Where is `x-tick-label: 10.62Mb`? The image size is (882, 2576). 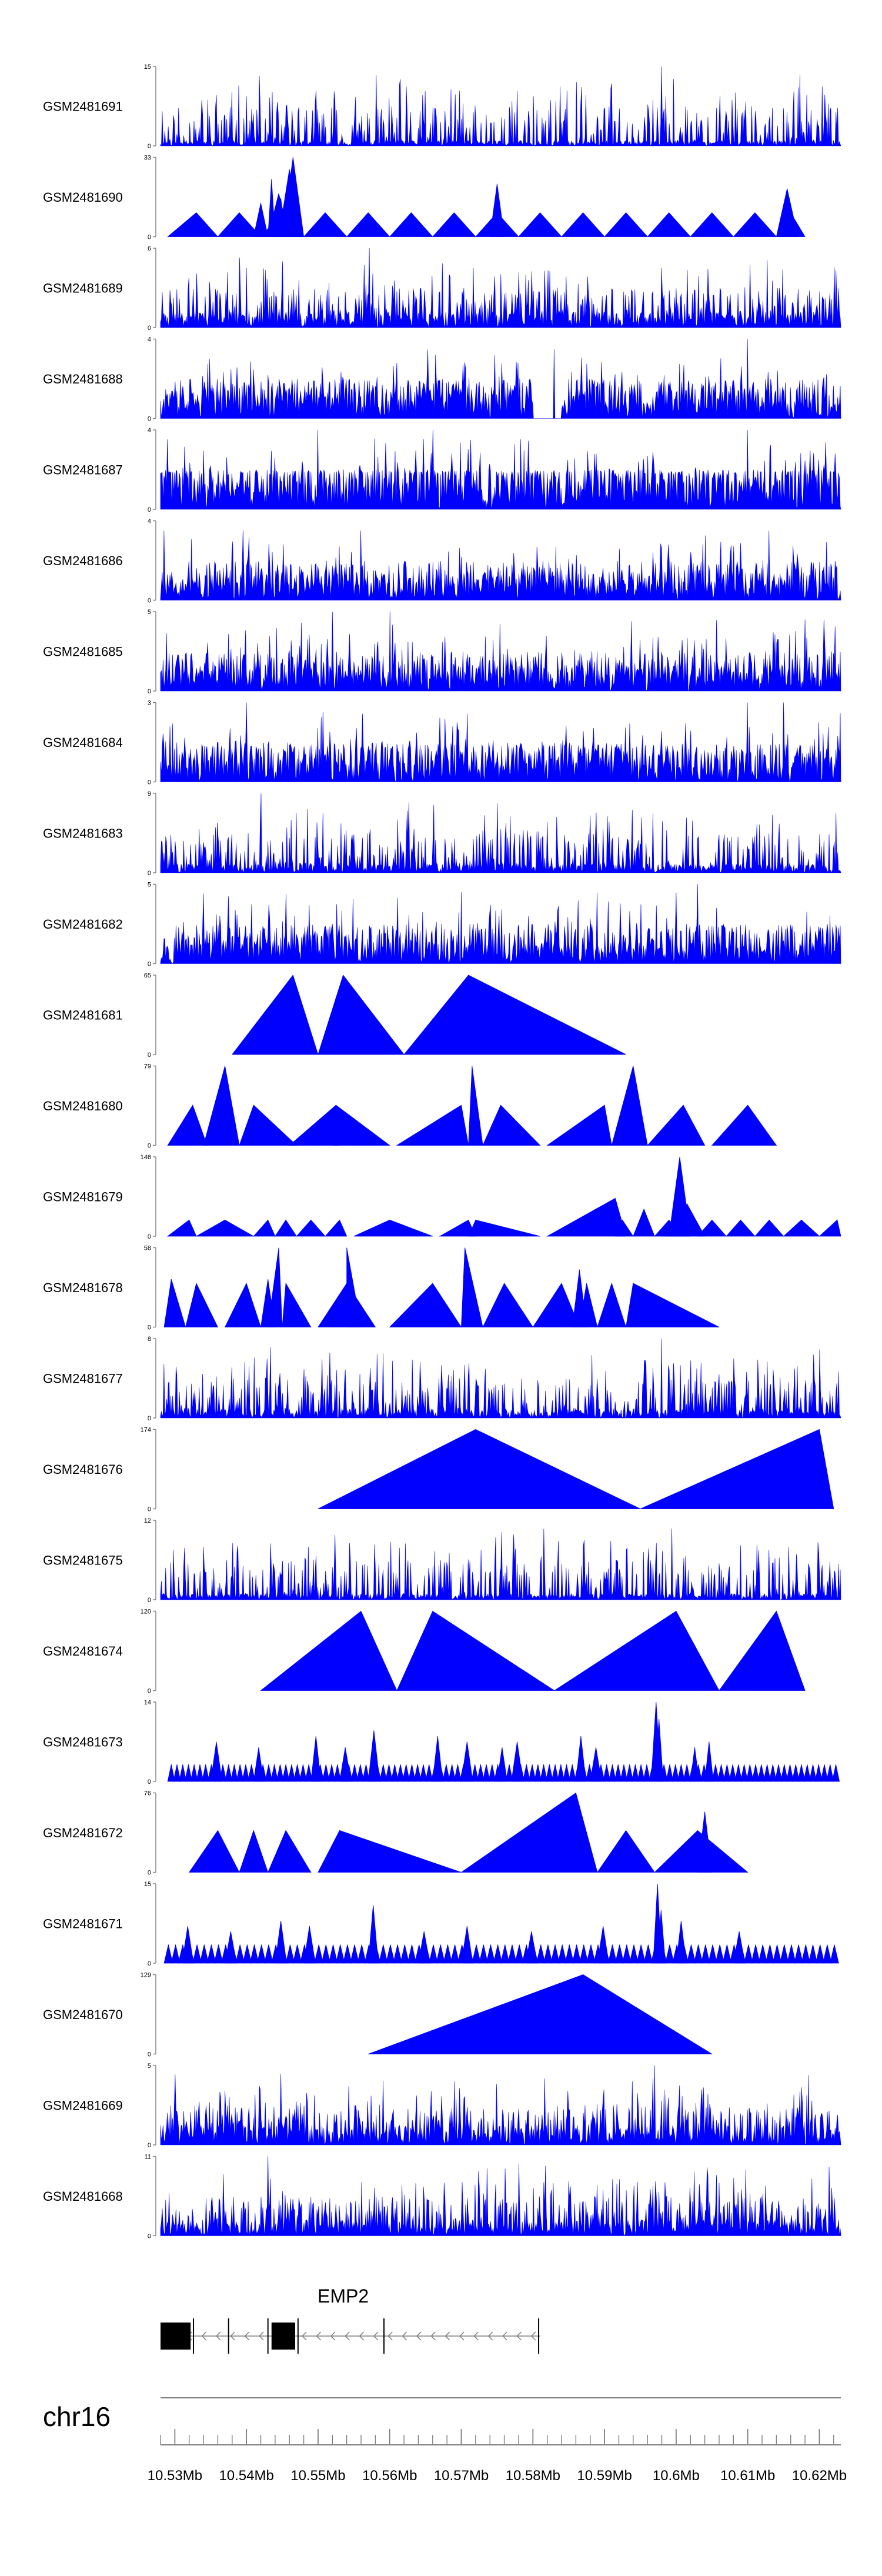
x-tick-label: 10.62Mb is located at coordinates (819, 2476).